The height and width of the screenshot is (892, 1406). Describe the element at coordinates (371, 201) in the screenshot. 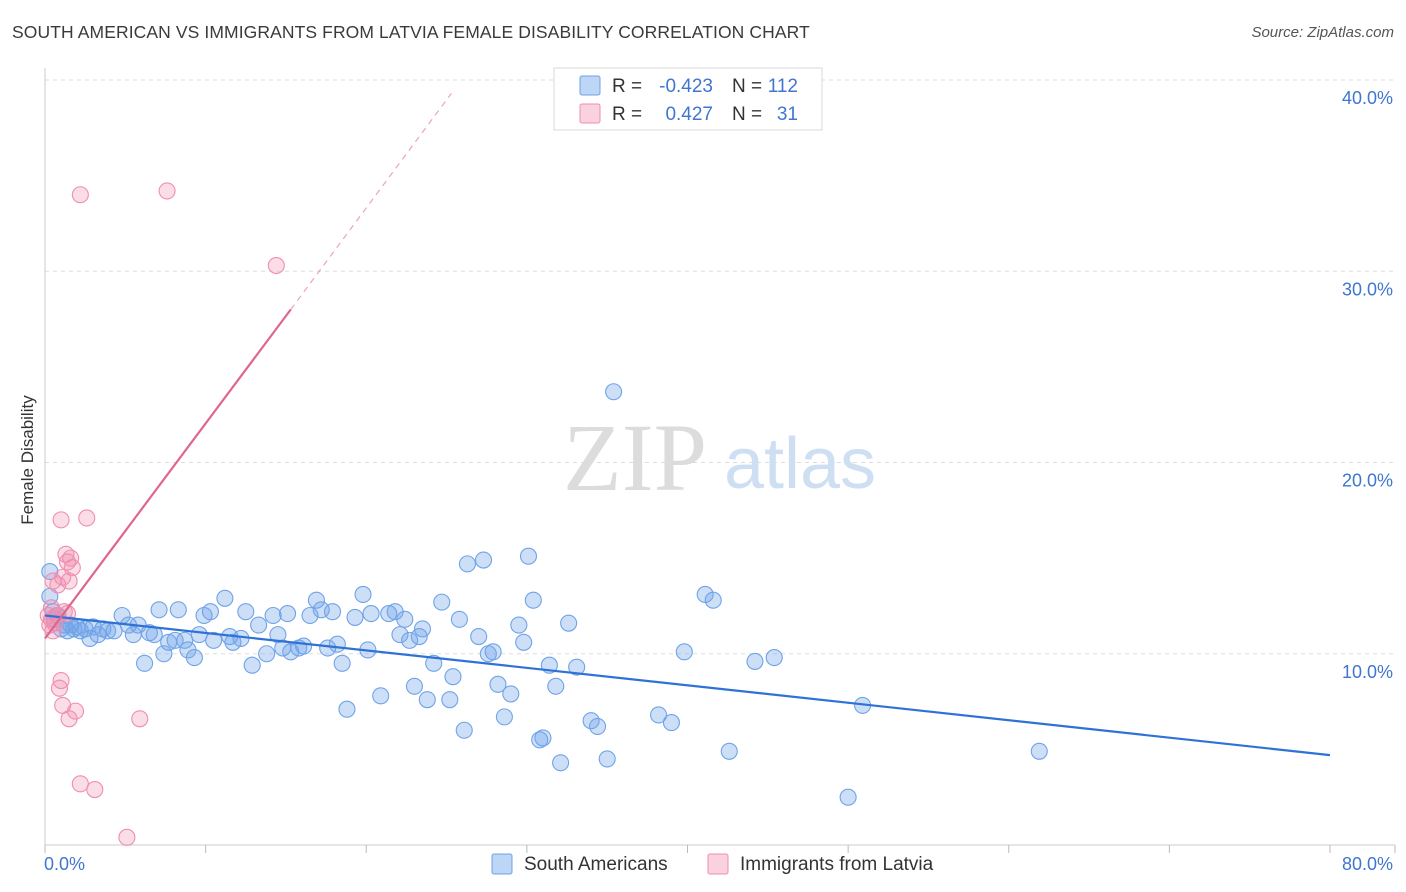

I see `trend-line-latvia-extension` at that location.